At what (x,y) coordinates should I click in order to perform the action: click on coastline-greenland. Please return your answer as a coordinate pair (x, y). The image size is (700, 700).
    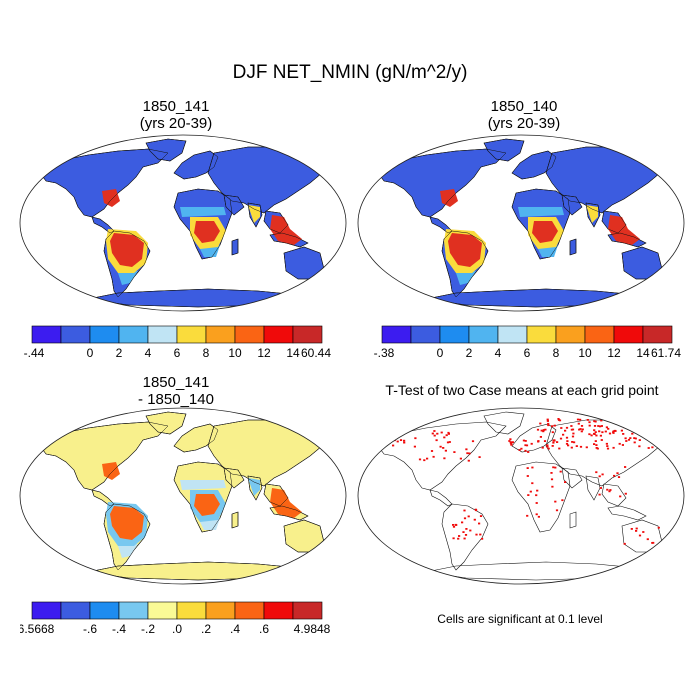
    Looking at the image, I should click on (166, 150).